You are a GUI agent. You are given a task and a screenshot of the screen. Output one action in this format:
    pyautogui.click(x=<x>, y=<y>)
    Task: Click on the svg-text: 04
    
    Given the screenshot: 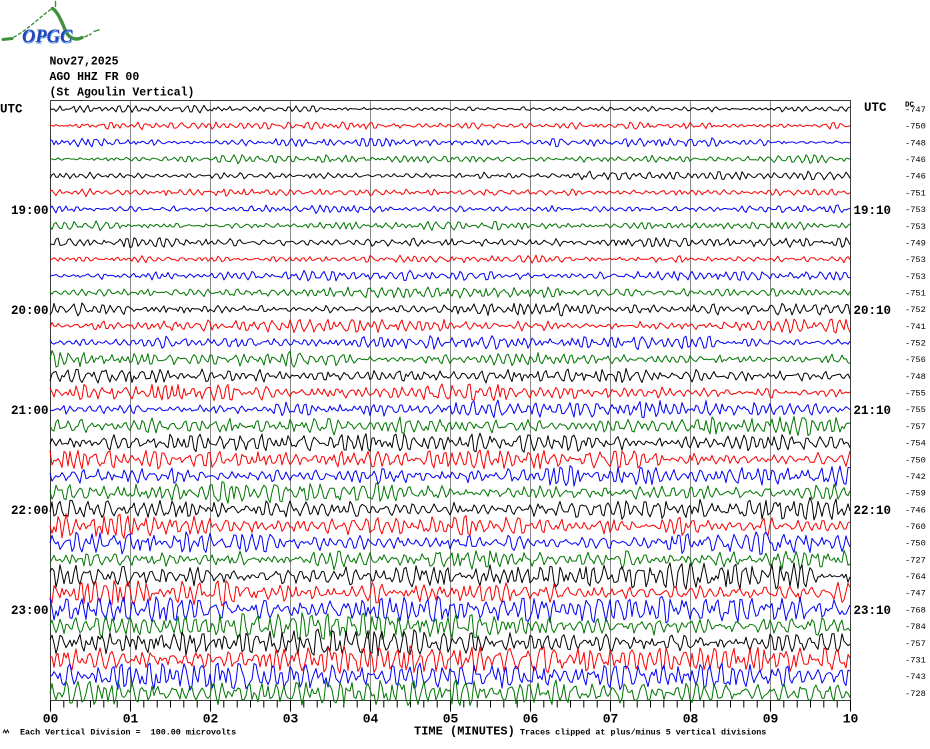 What is the action you would take?
    pyautogui.click(x=371, y=719)
    